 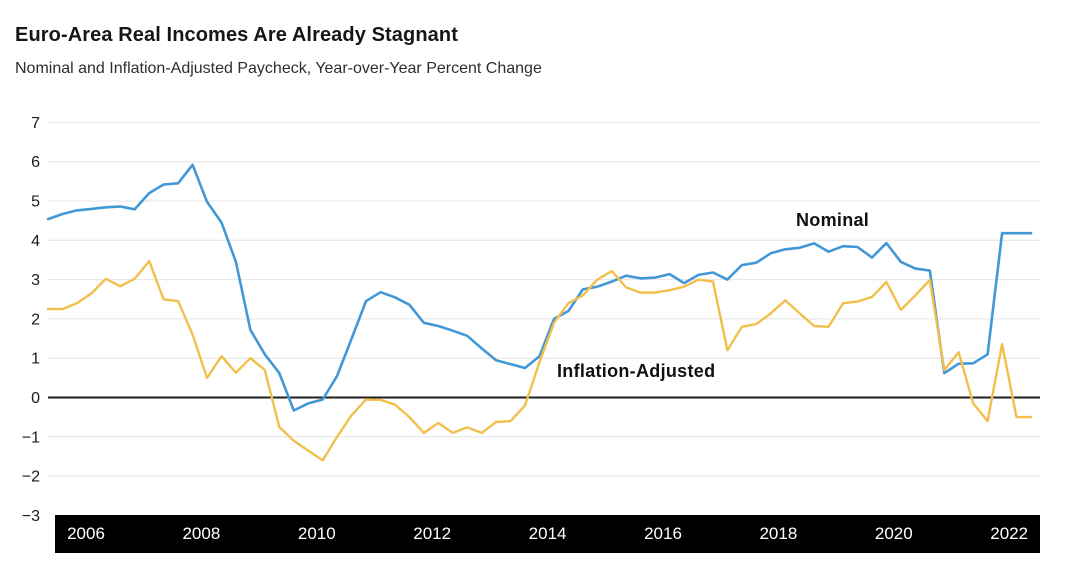 I want to click on x-axis-year-label: 2012, so click(x=432, y=533).